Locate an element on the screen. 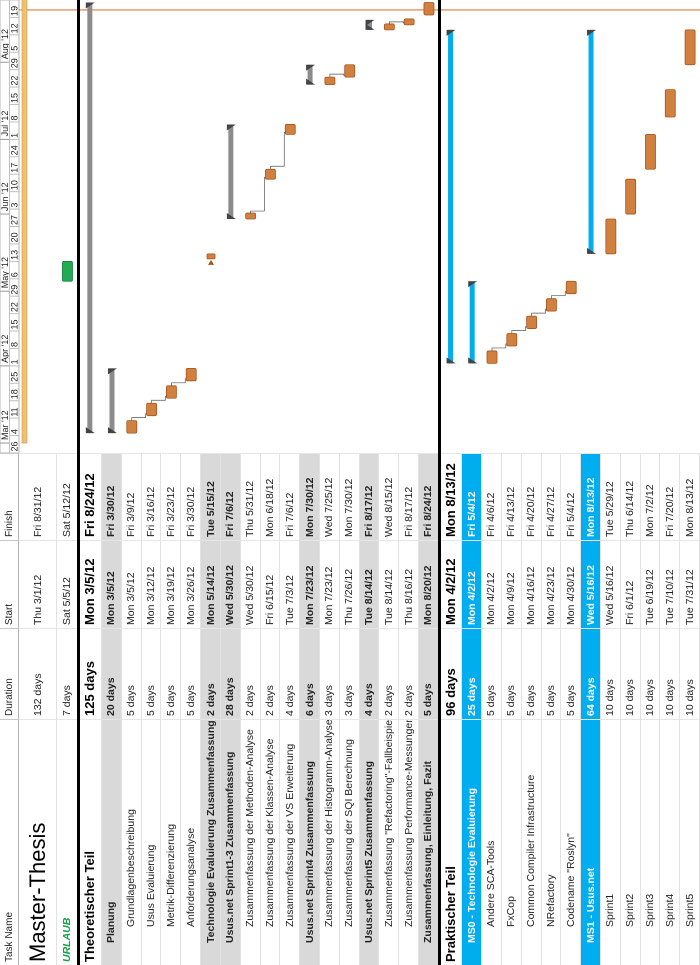 The width and height of the screenshot is (700, 965). task-row: Sprint1 10 days Wed 5/16/12 Tue 5/29/12 is located at coordinates (610, 709).